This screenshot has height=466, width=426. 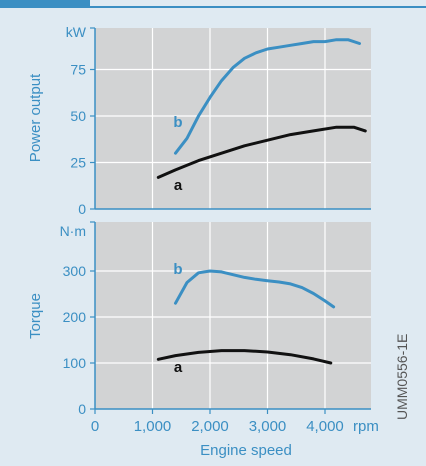 I want to click on figure-code: UMM0556-1E, so click(x=402, y=377).